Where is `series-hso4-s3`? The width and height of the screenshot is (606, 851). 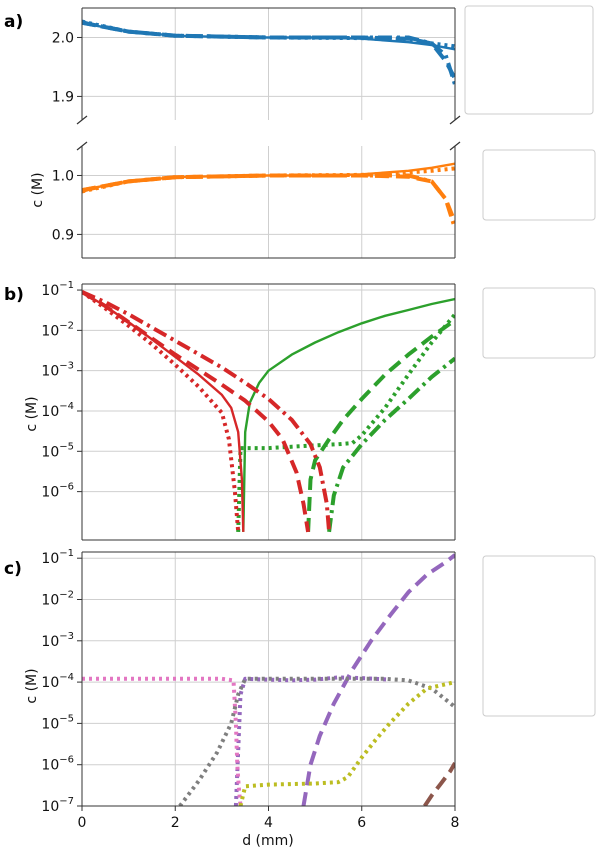
series-hso4-s3 is located at coordinates (378, 679).